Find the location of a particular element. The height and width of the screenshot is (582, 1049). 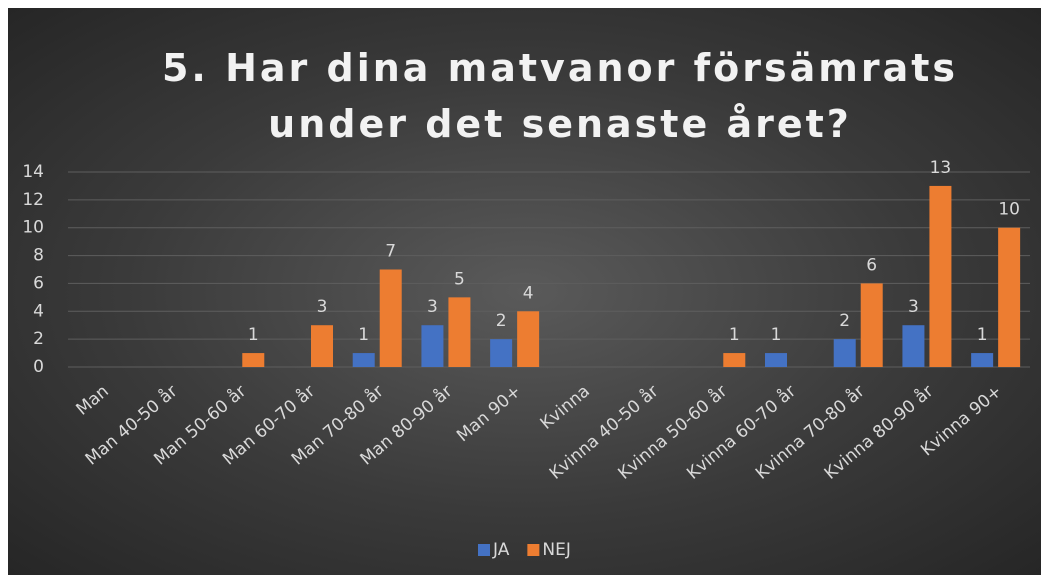

data-label: 5 is located at coordinates (459, 279).